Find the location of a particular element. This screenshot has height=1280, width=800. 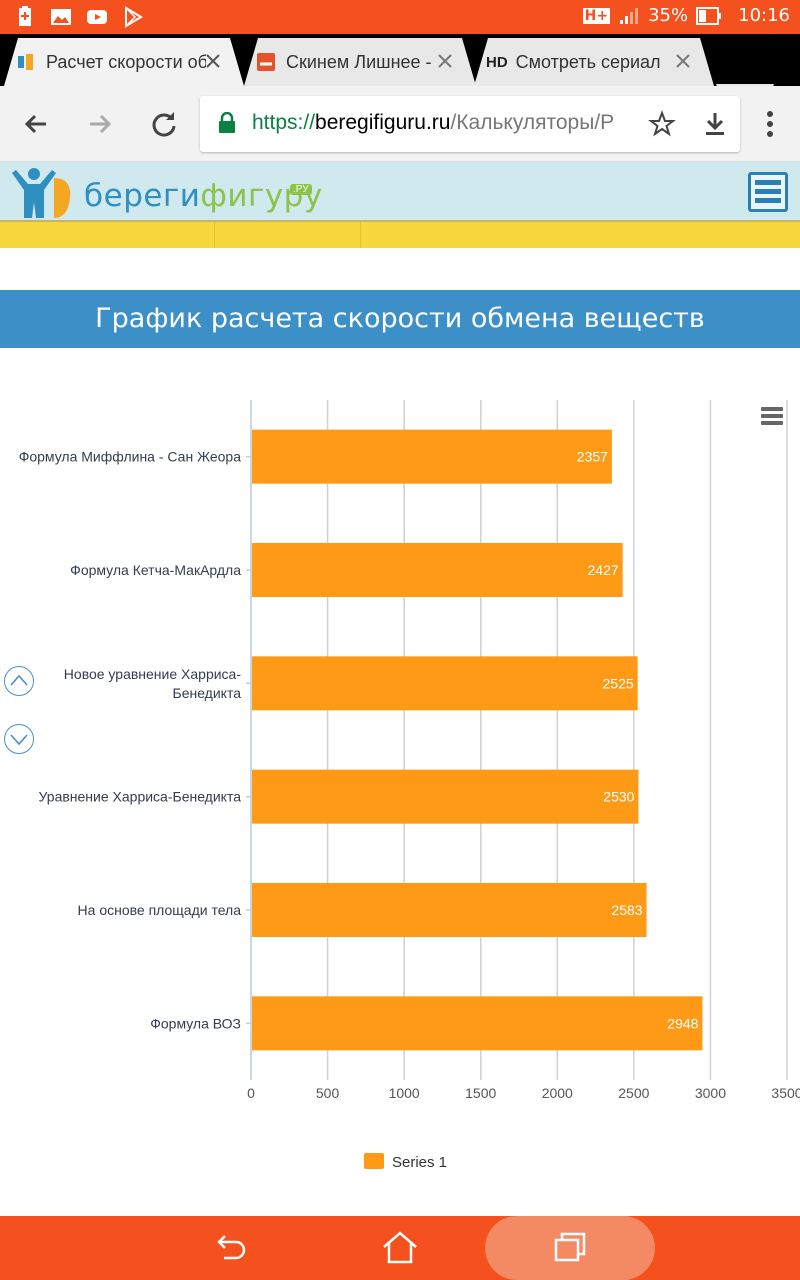

x-tick-label: 1000 is located at coordinates (404, 1093).